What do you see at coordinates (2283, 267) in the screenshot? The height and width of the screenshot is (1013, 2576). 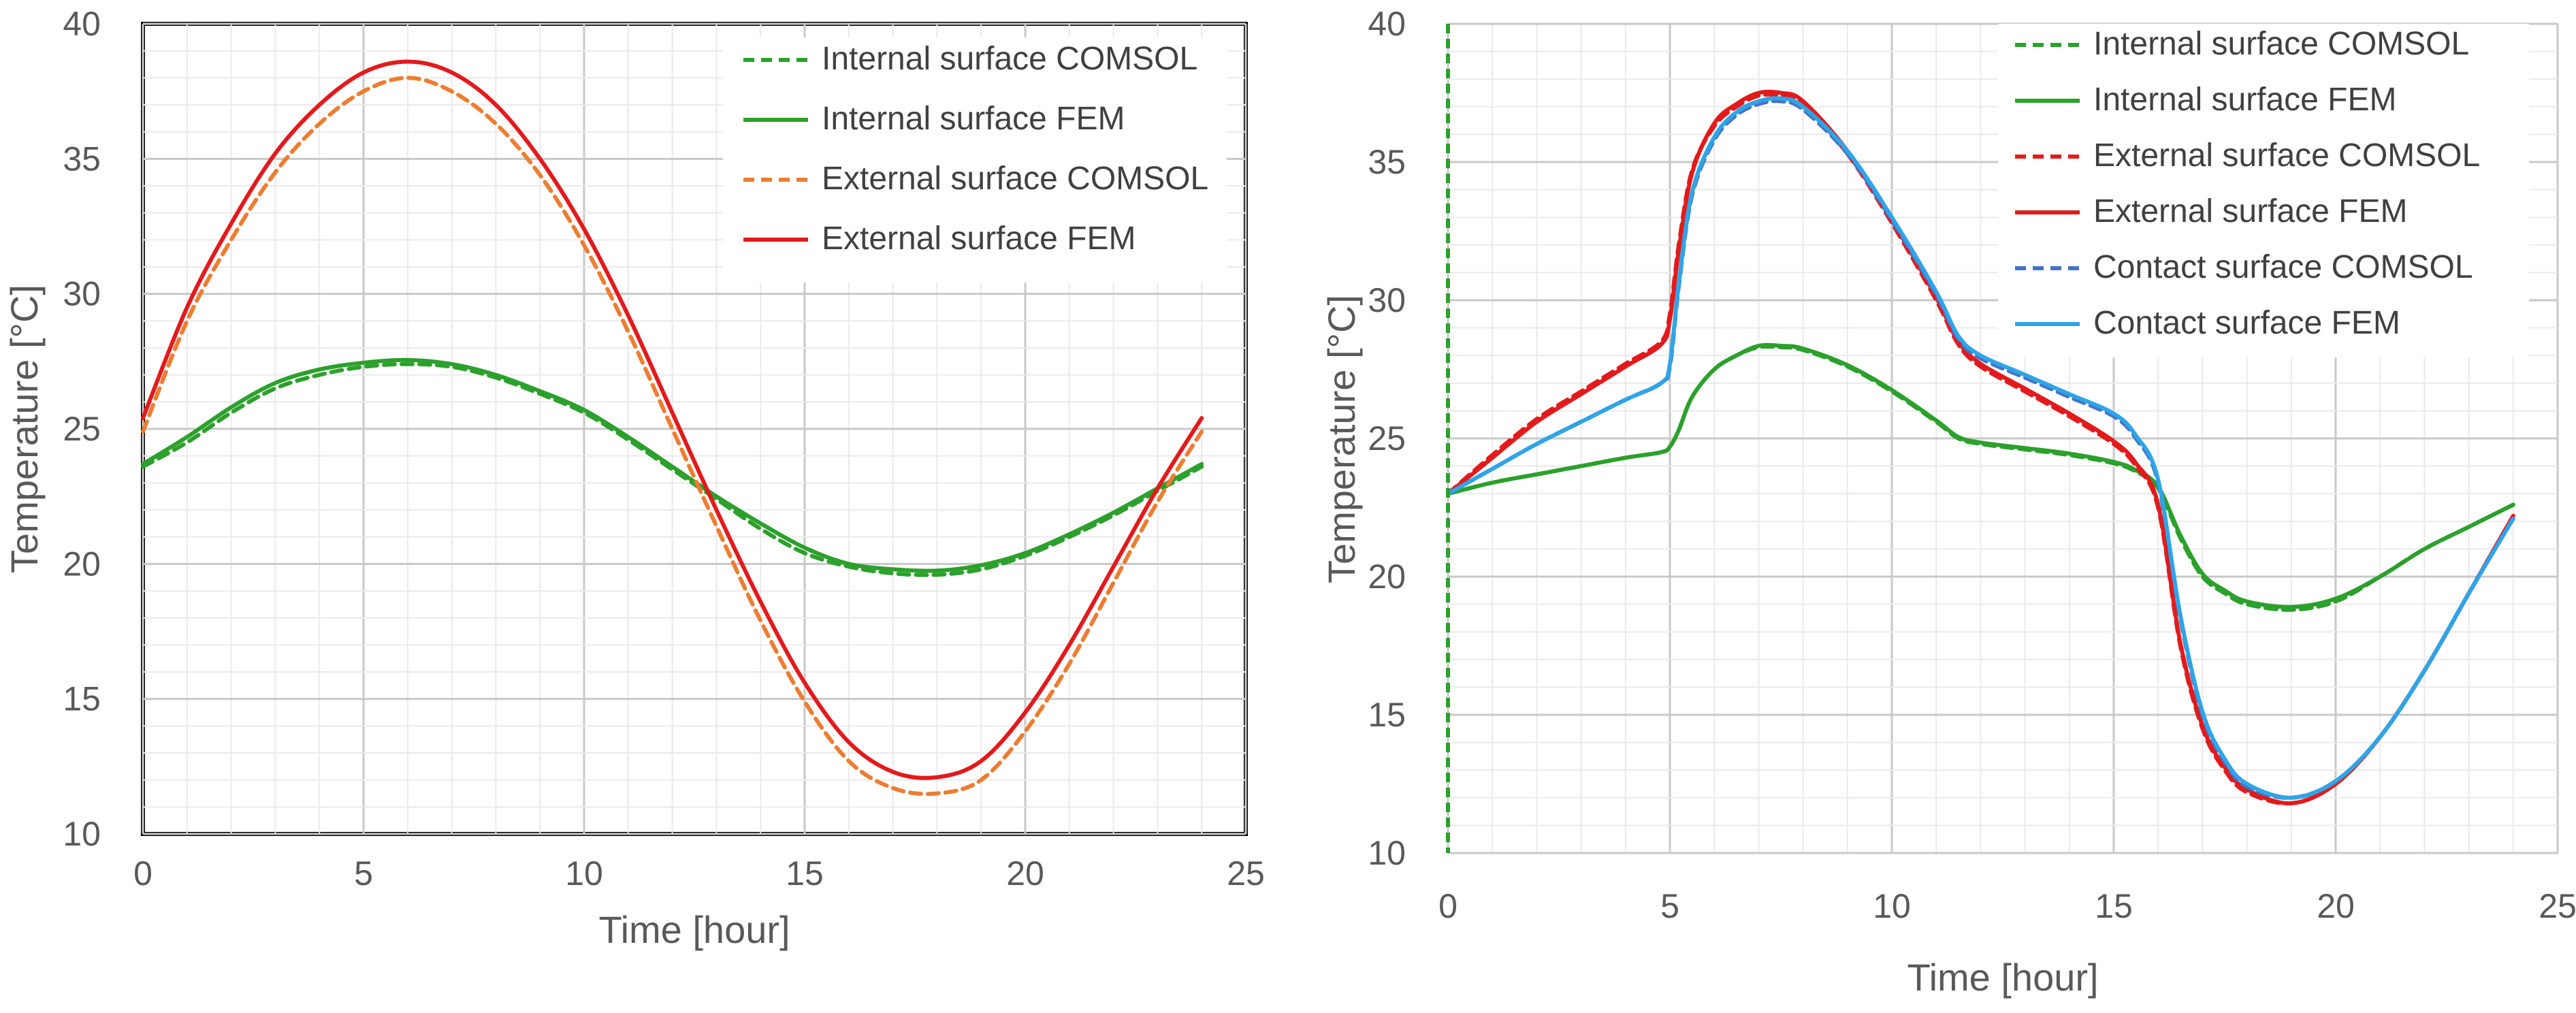 I see `legend-label: Contact surface COMSOL` at bounding box center [2283, 267].